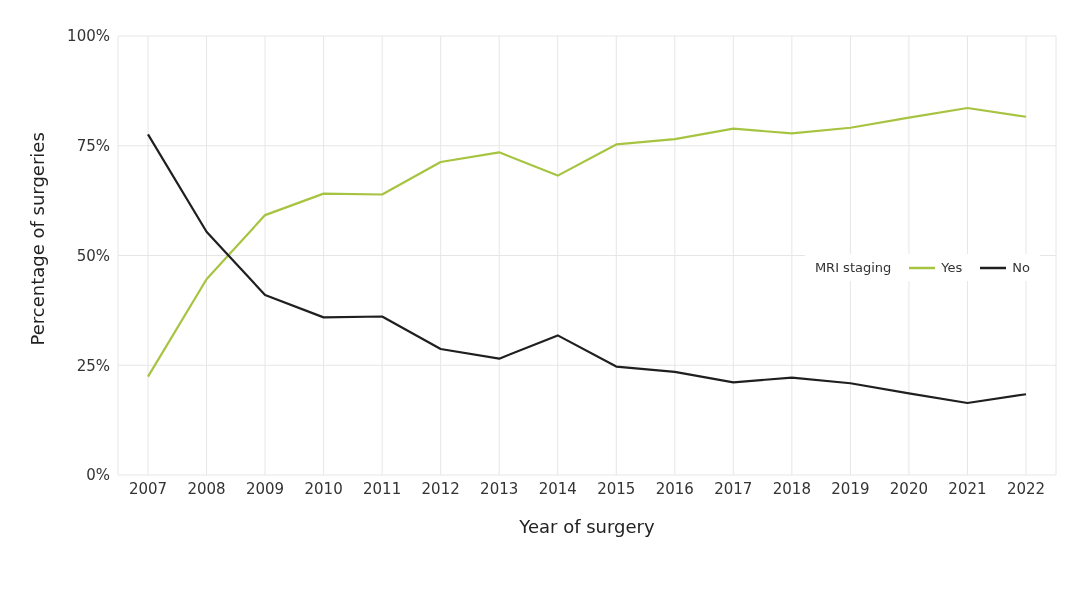 This screenshot has width=1088, height=590. What do you see at coordinates (952, 267) in the screenshot?
I see `legend-label: Yes` at bounding box center [952, 267].